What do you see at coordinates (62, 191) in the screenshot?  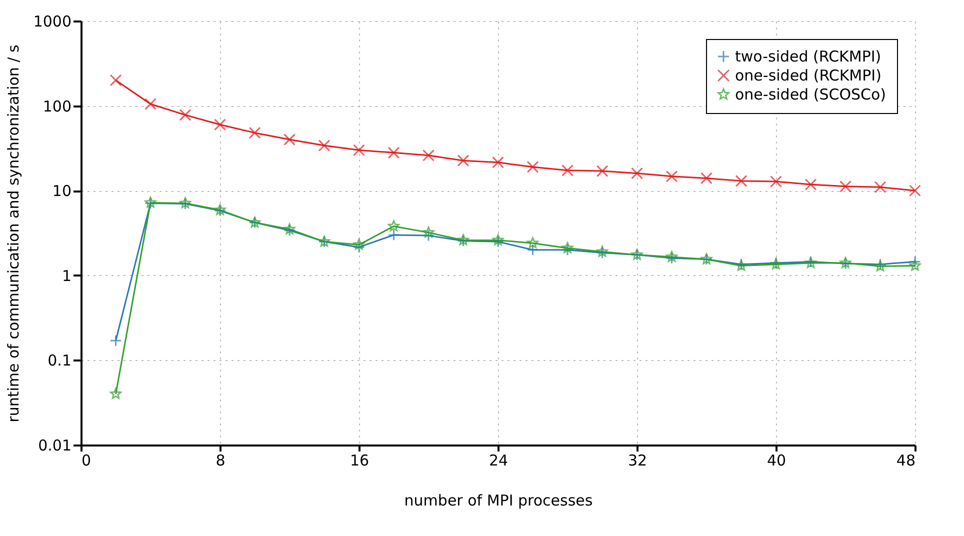 I see `y-tick-label: 10` at bounding box center [62, 191].